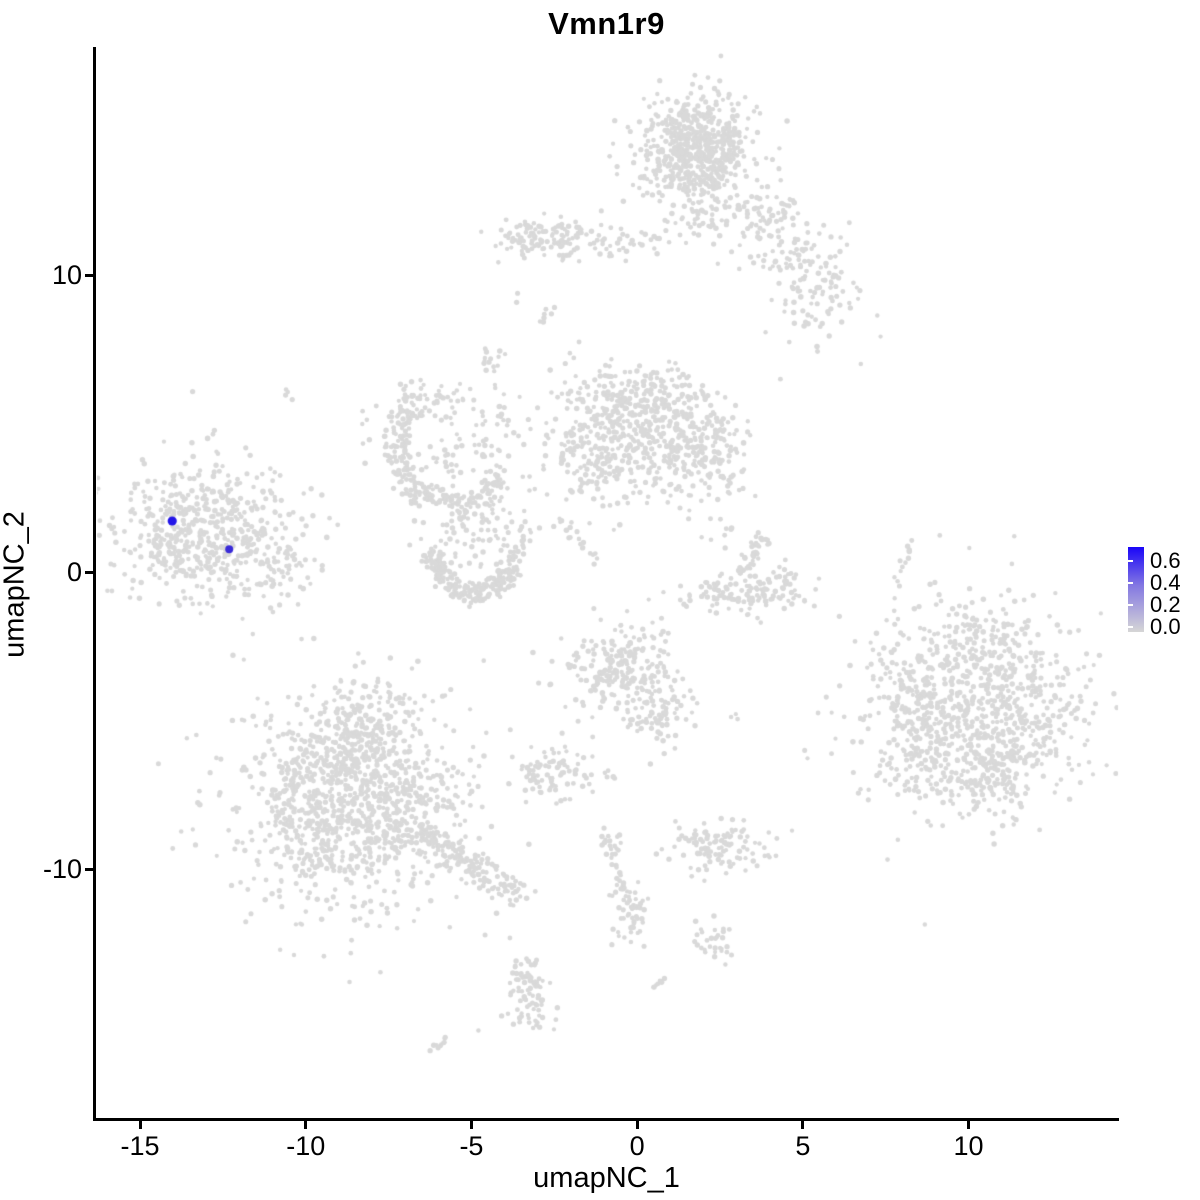 This screenshot has width=1200, height=1200. What do you see at coordinates (1165, 582) in the screenshot?
I see `legend-tick-label: 0.4` at bounding box center [1165, 582].